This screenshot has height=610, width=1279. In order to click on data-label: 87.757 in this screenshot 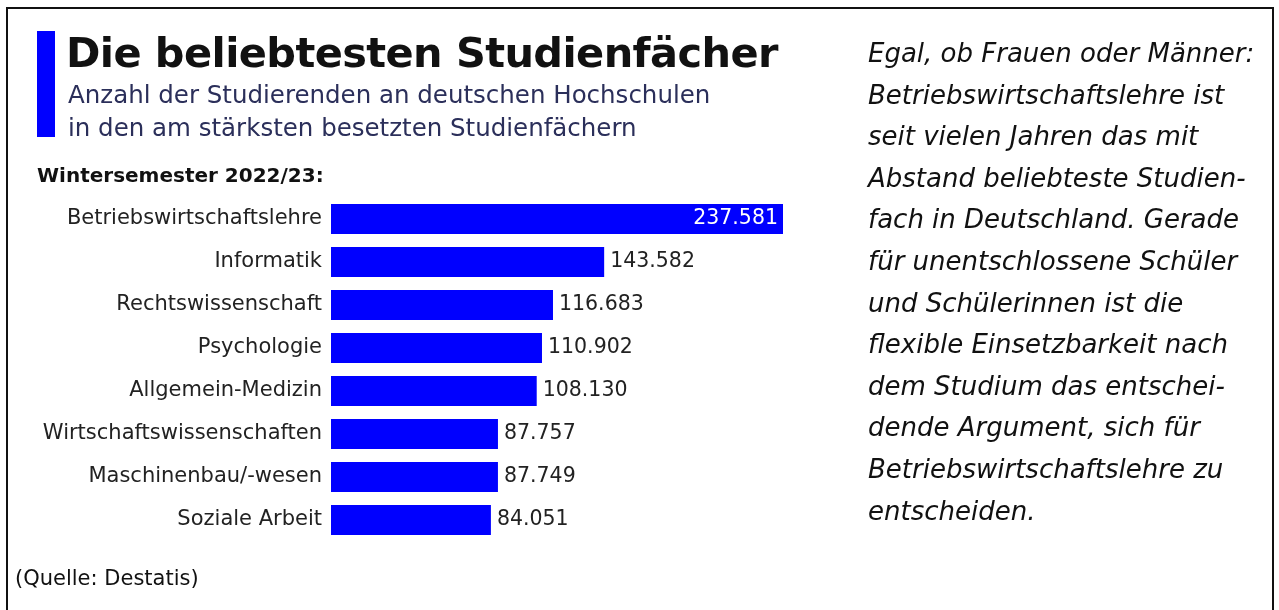, I will do `click(539, 432)`.